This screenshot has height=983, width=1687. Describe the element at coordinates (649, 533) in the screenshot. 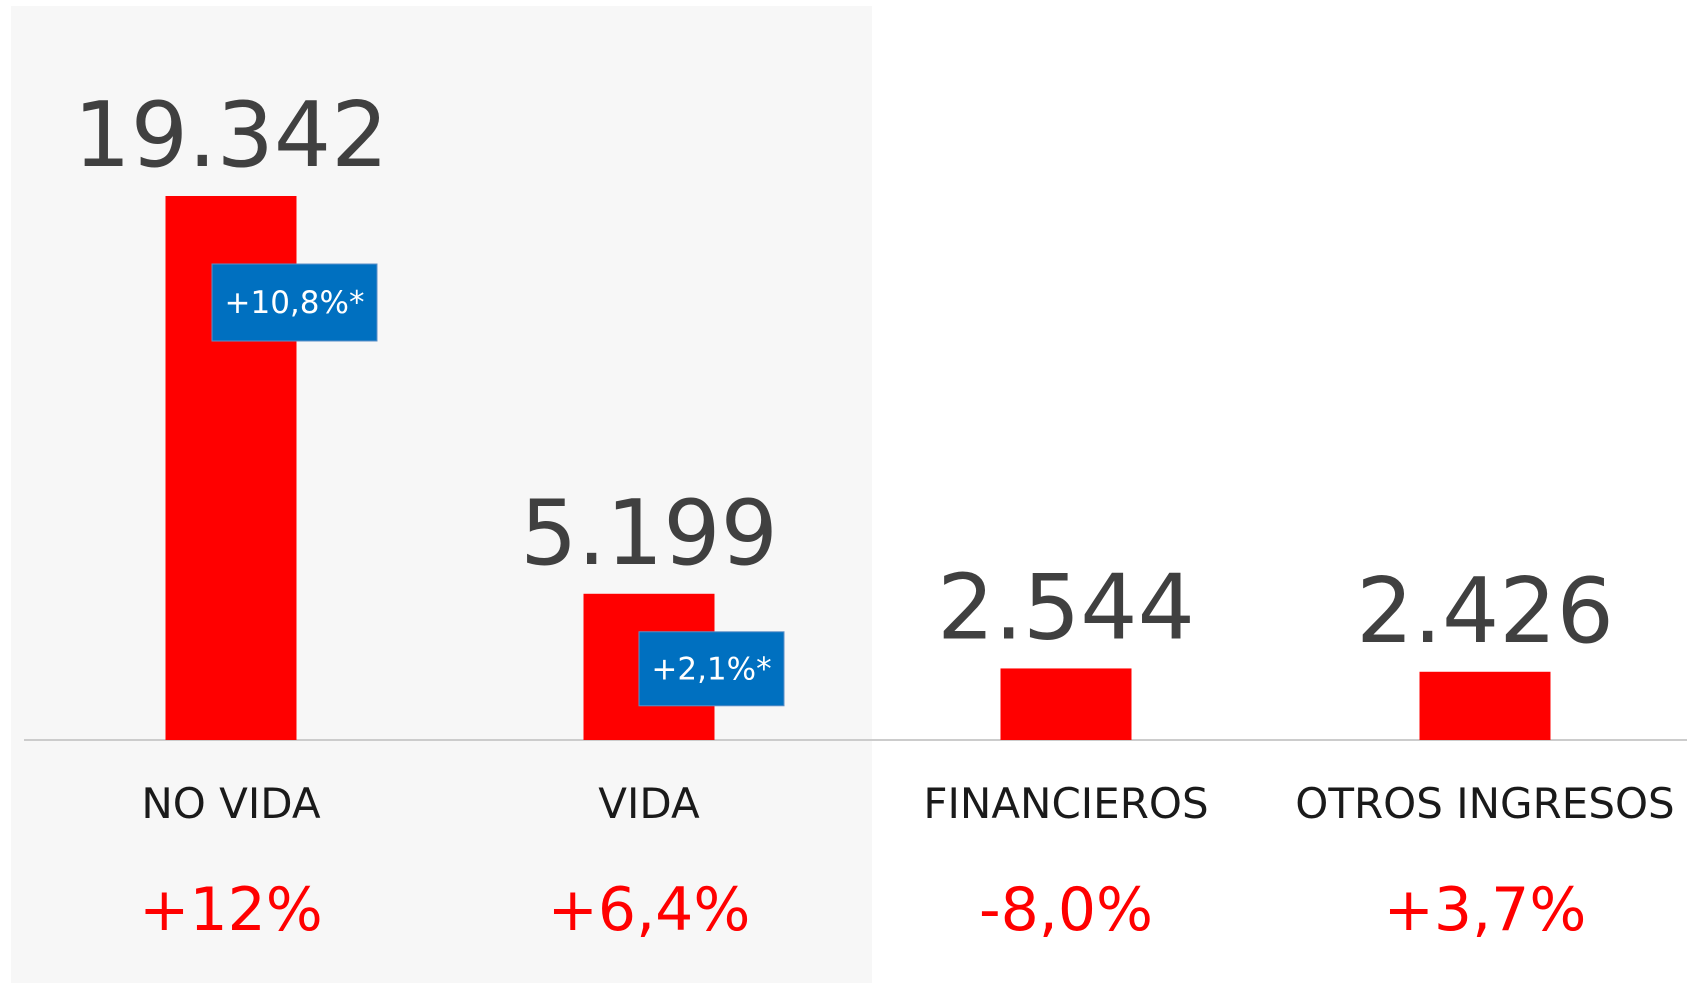

I see `value-label: 5.199` at that location.